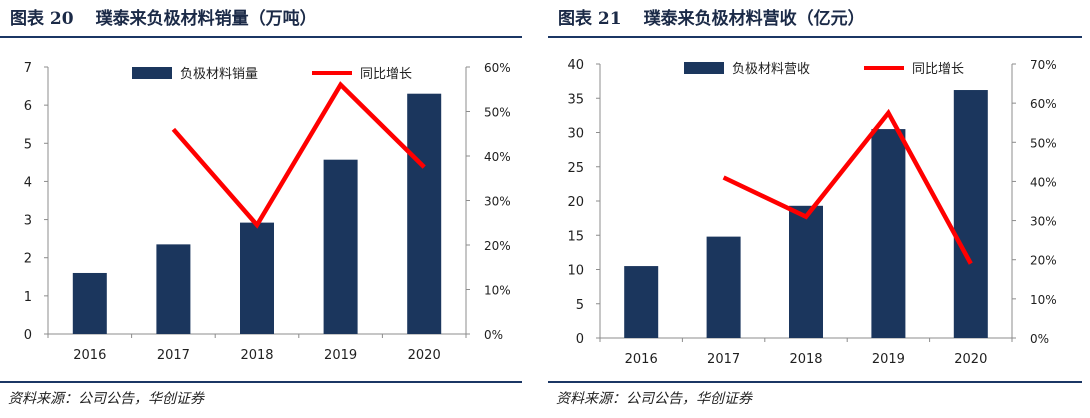  I want to click on figure-number: 图表 20, so click(42, 19).